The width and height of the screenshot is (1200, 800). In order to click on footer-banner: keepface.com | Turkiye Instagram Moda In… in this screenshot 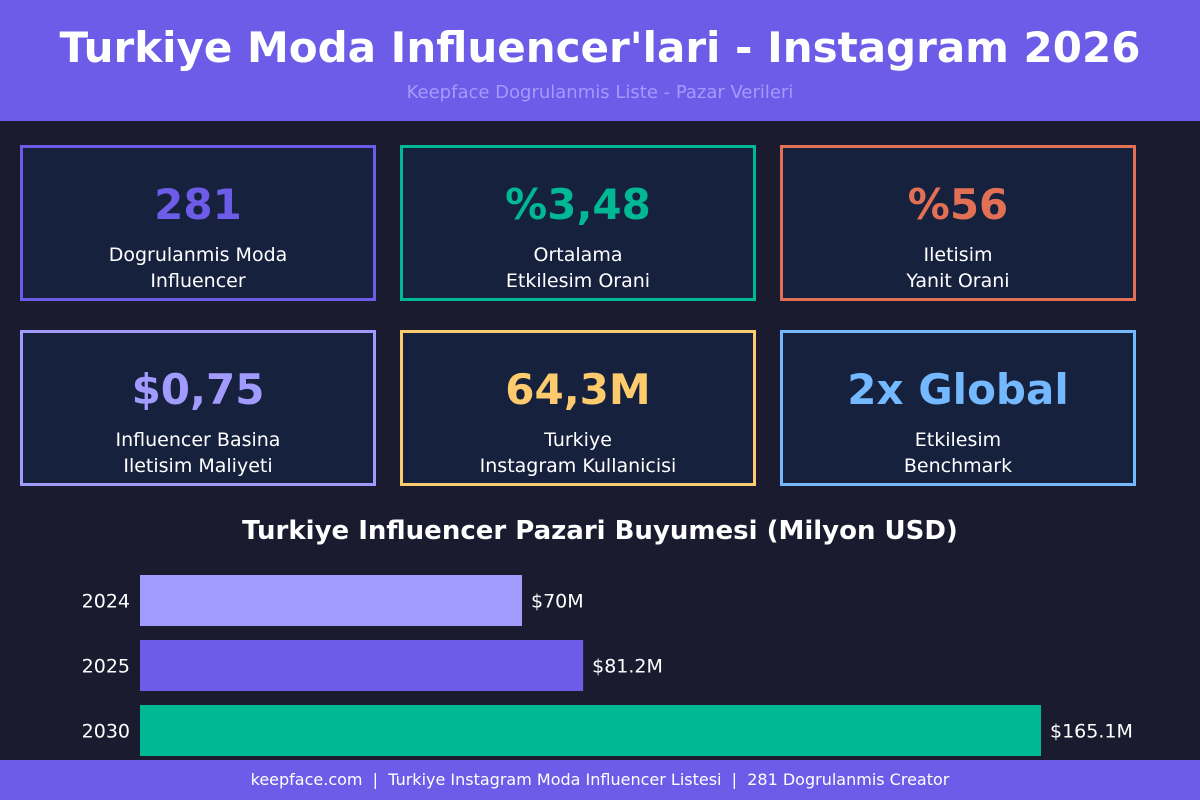, I will do `click(600, 780)`.